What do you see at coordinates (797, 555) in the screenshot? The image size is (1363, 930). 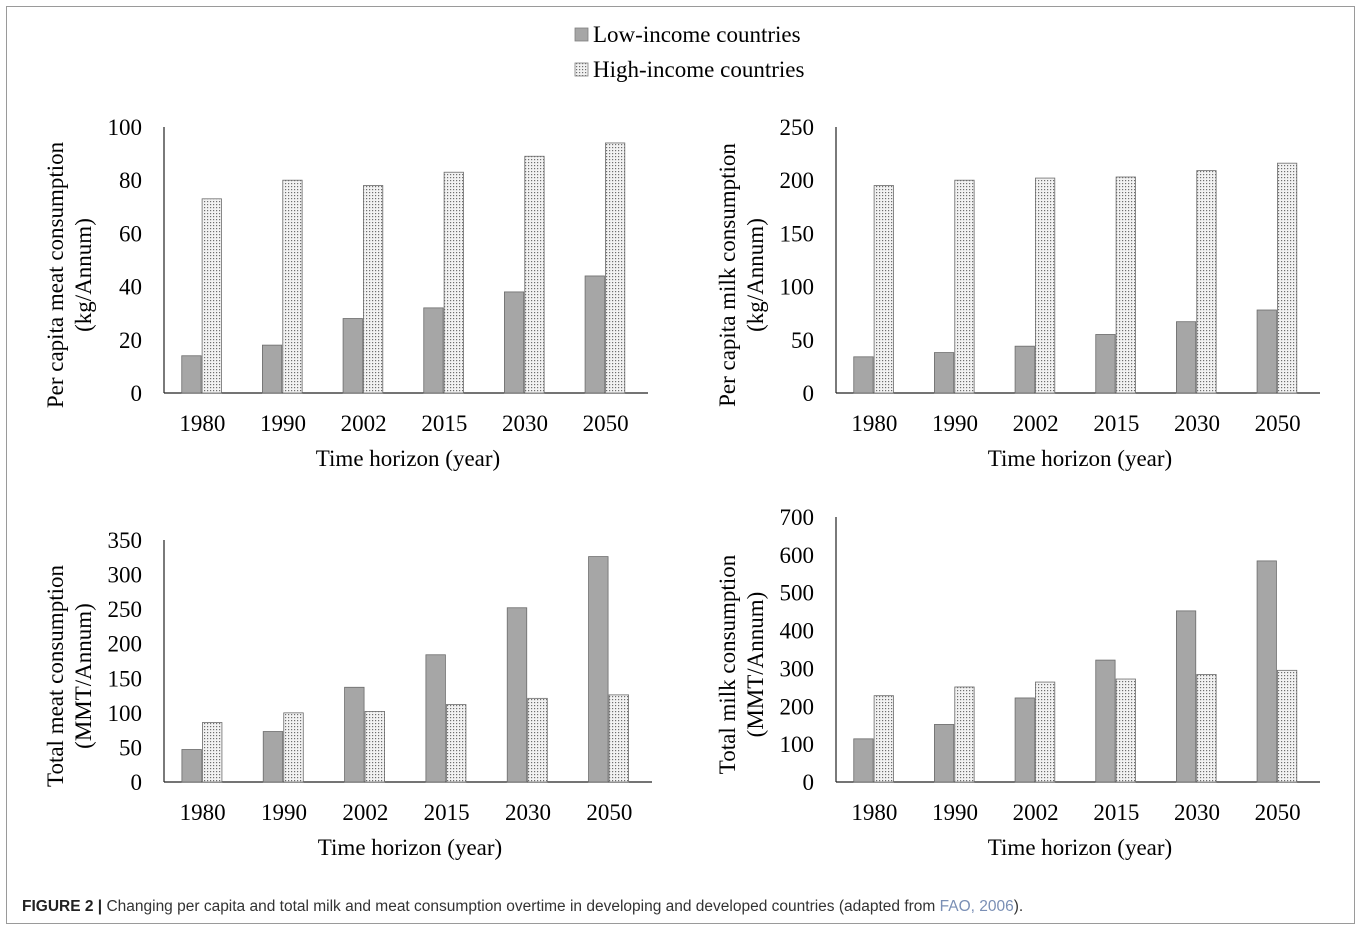 I see `y-tick-label: 600` at bounding box center [797, 555].